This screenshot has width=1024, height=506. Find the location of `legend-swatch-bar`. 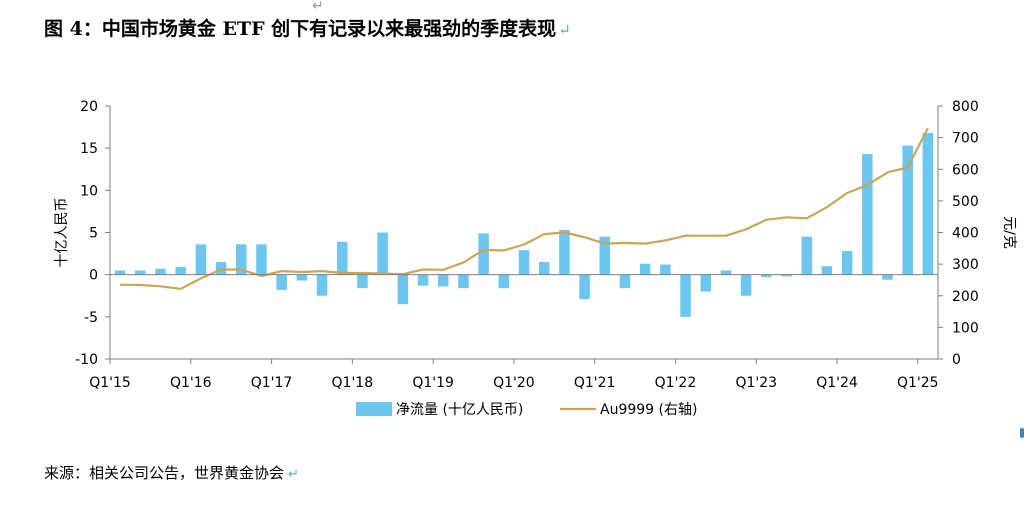

legend-swatch-bar is located at coordinates (374, 409).